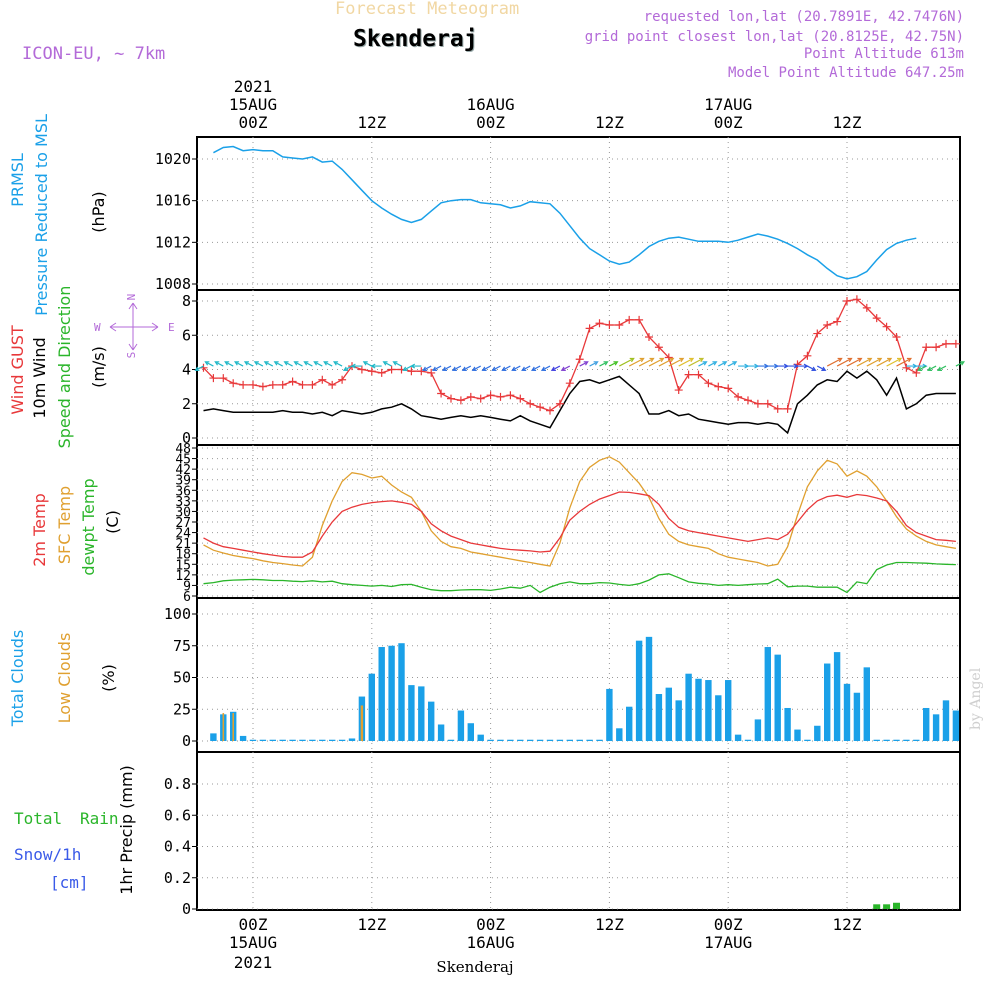  Describe the element at coordinates (183, 523) in the screenshot. I see `y-tick-label: 27` at that location.